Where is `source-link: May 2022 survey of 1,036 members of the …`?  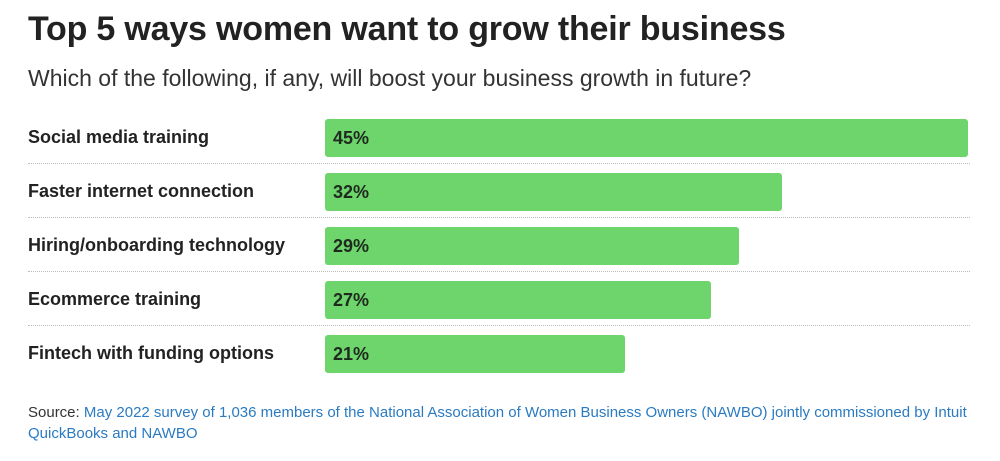
source-link: May 2022 survey of 1,036 members of the … is located at coordinates (497, 423).